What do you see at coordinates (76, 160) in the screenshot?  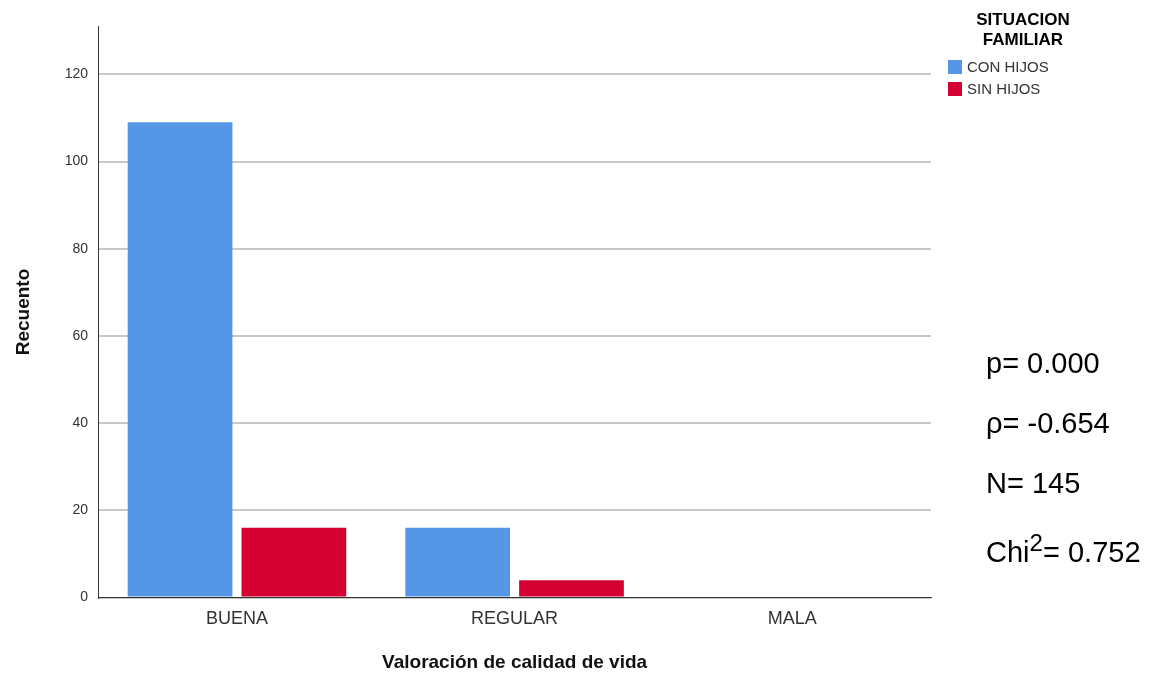 I see `y-tick-label: 100` at bounding box center [76, 160].